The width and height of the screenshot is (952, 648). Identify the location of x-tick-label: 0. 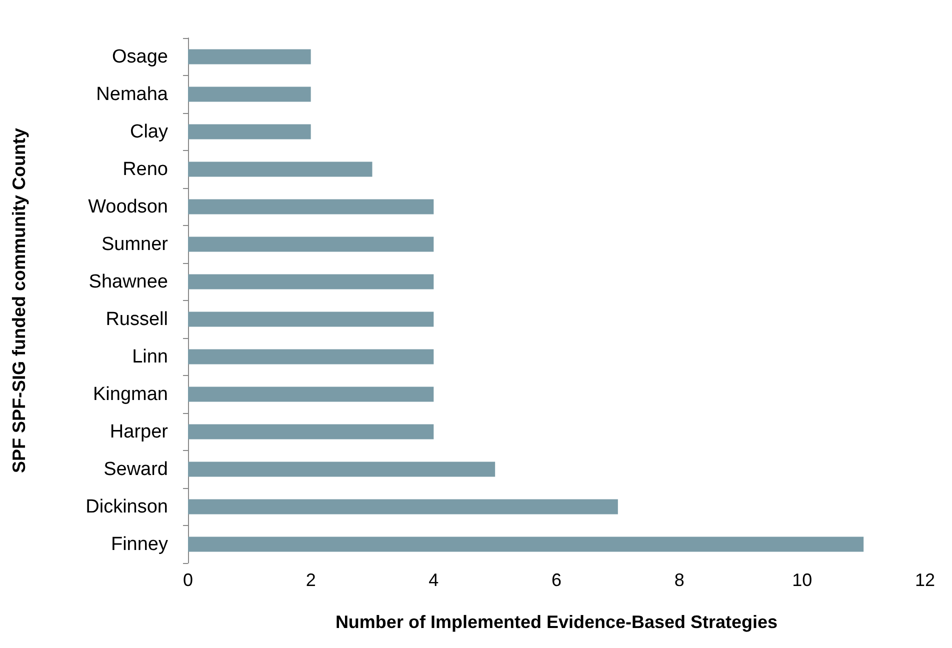
(188, 580).